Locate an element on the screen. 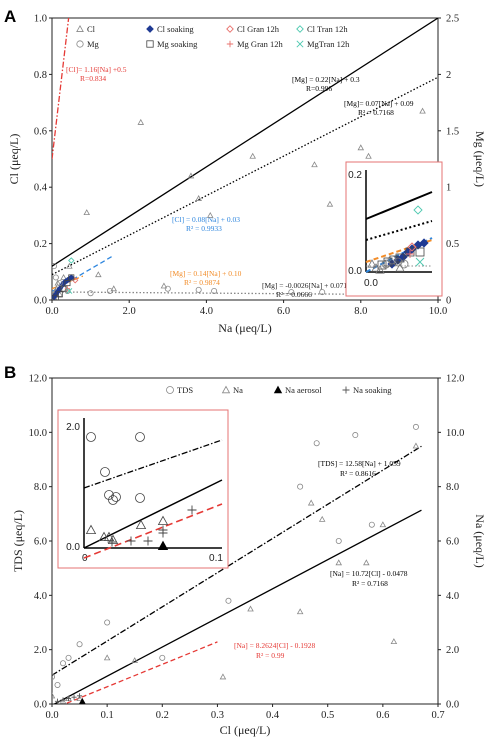  x-tick-label: 0.4 is located at coordinates (273, 715).